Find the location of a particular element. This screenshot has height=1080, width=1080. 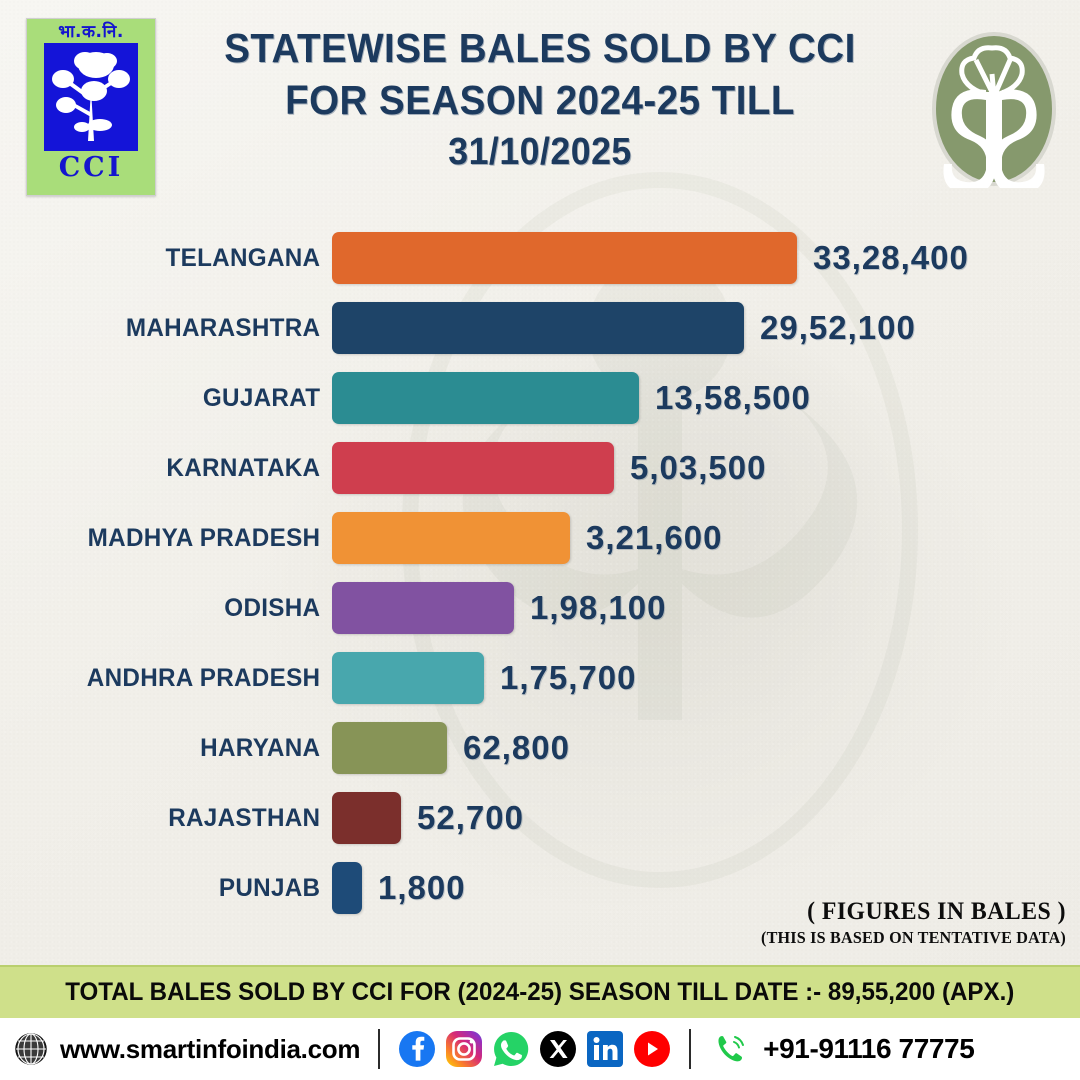

bar-value-label: 1,98,100 is located at coordinates (598, 607).